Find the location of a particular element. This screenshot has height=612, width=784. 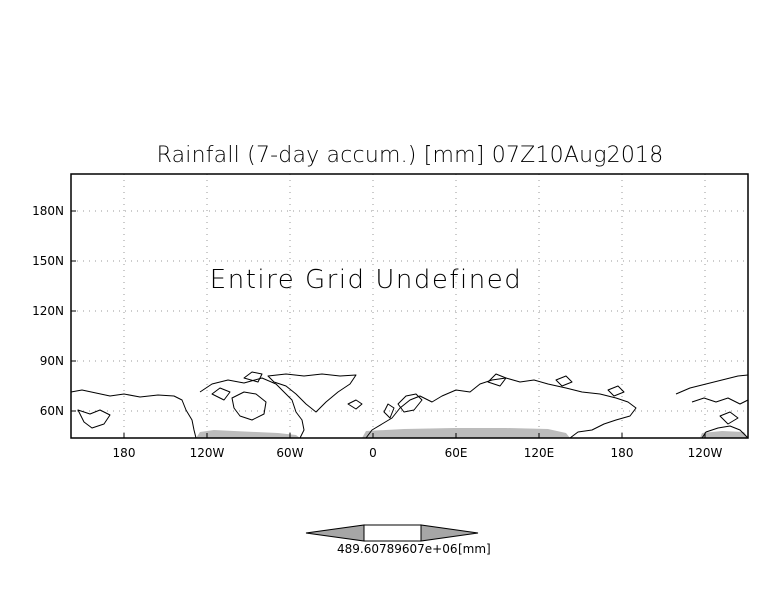

colorbar-value-label: 489.60789607e+06 is located at coordinates (397, 549).